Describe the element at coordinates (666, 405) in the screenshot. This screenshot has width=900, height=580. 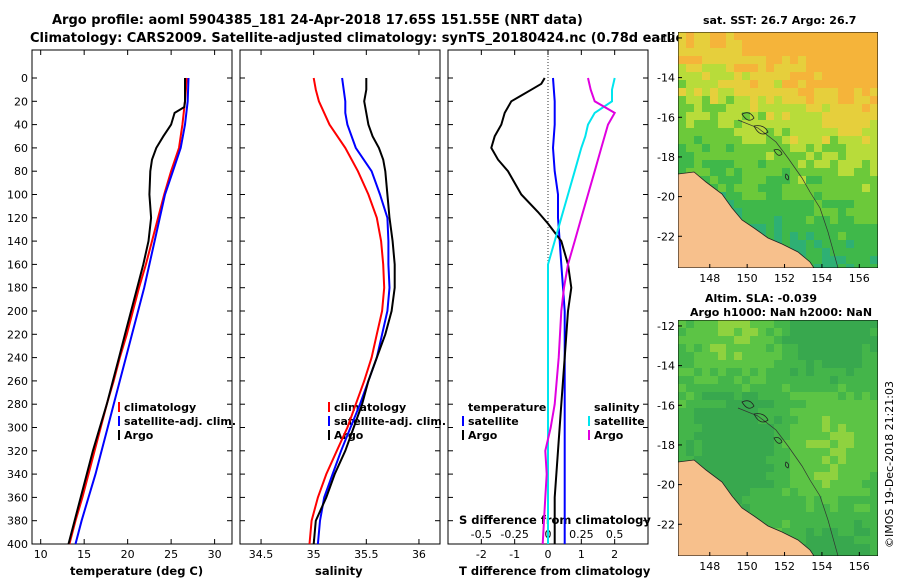
I see `map-y-tick-label: -16` at that location.